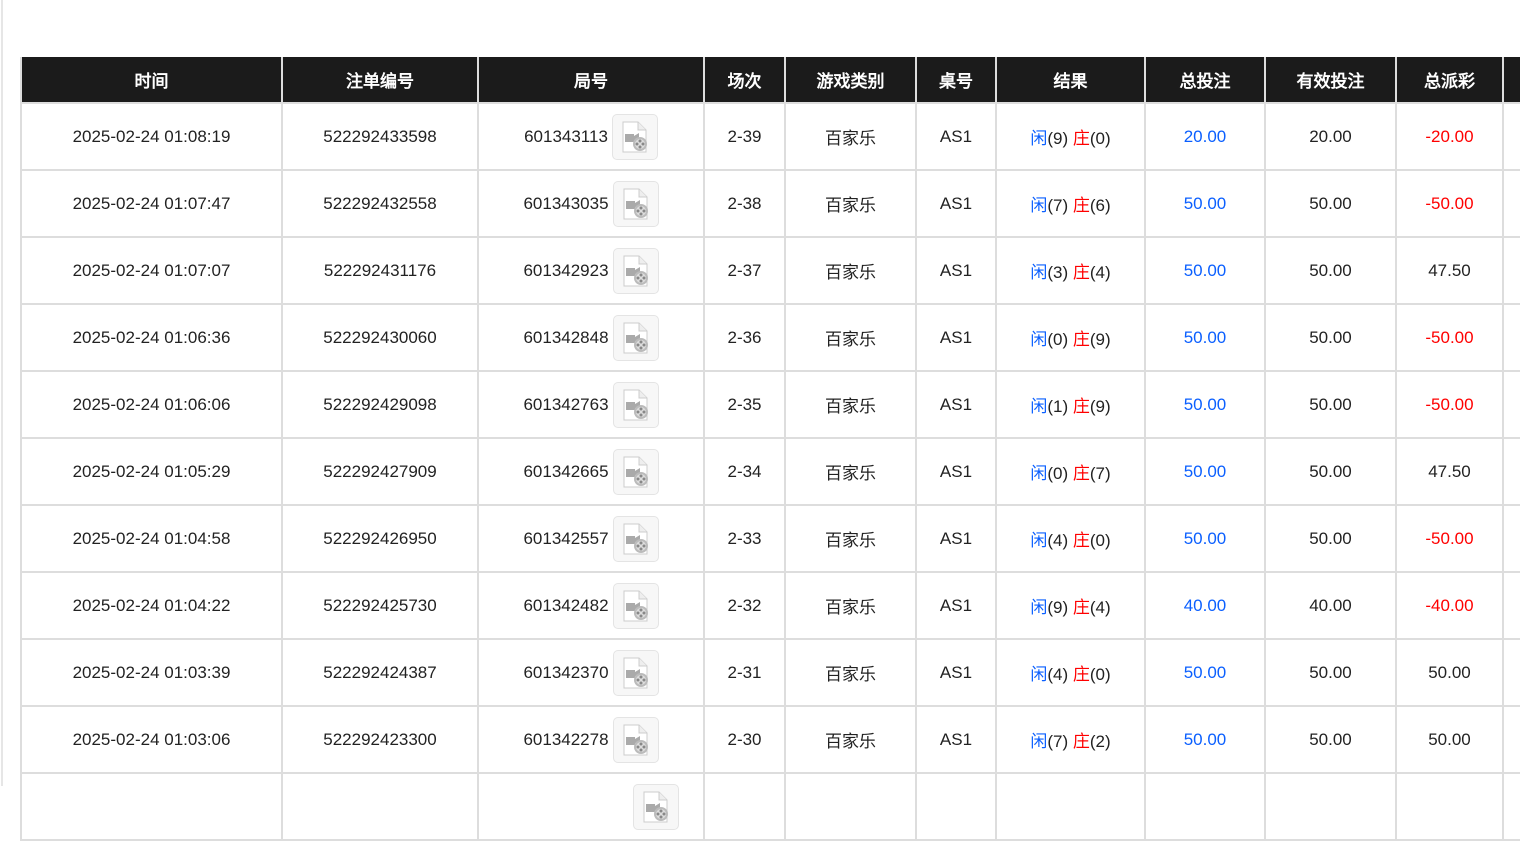 The image size is (1520, 841). I want to click on game-no: 601342665, so click(566, 471).